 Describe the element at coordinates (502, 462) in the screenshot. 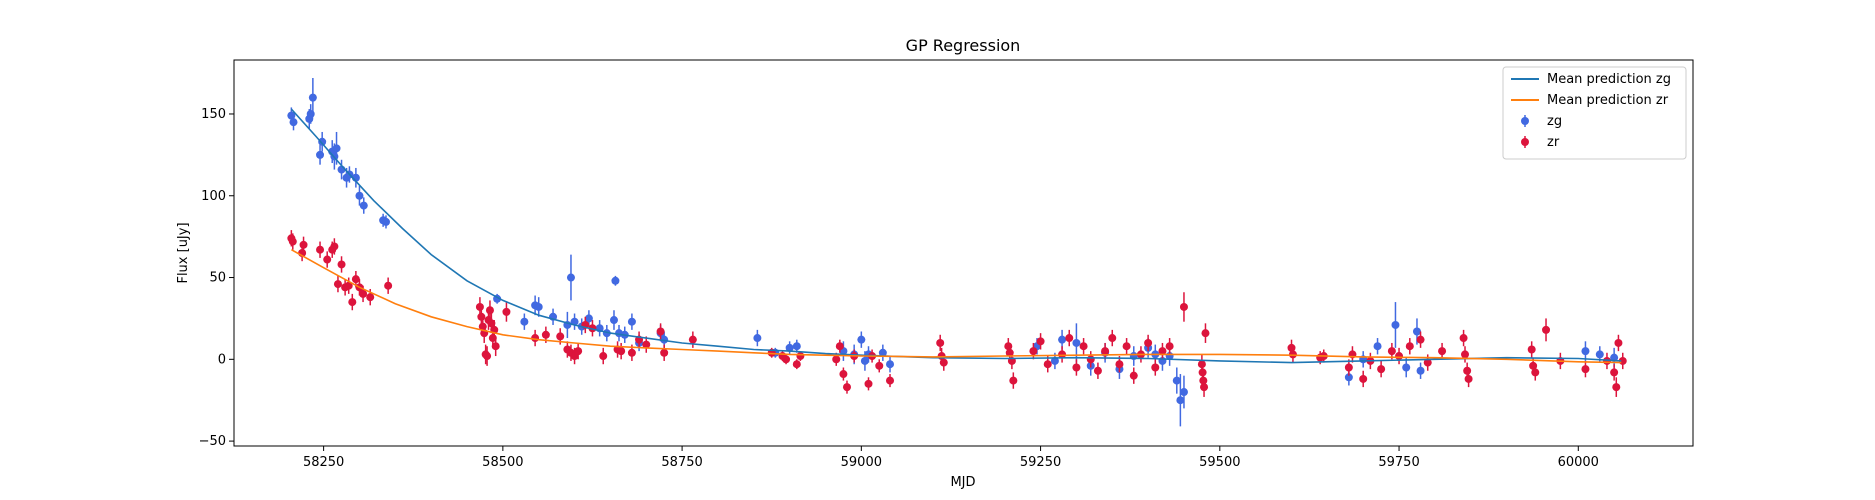

I see `x-tick-label: 58500` at that location.